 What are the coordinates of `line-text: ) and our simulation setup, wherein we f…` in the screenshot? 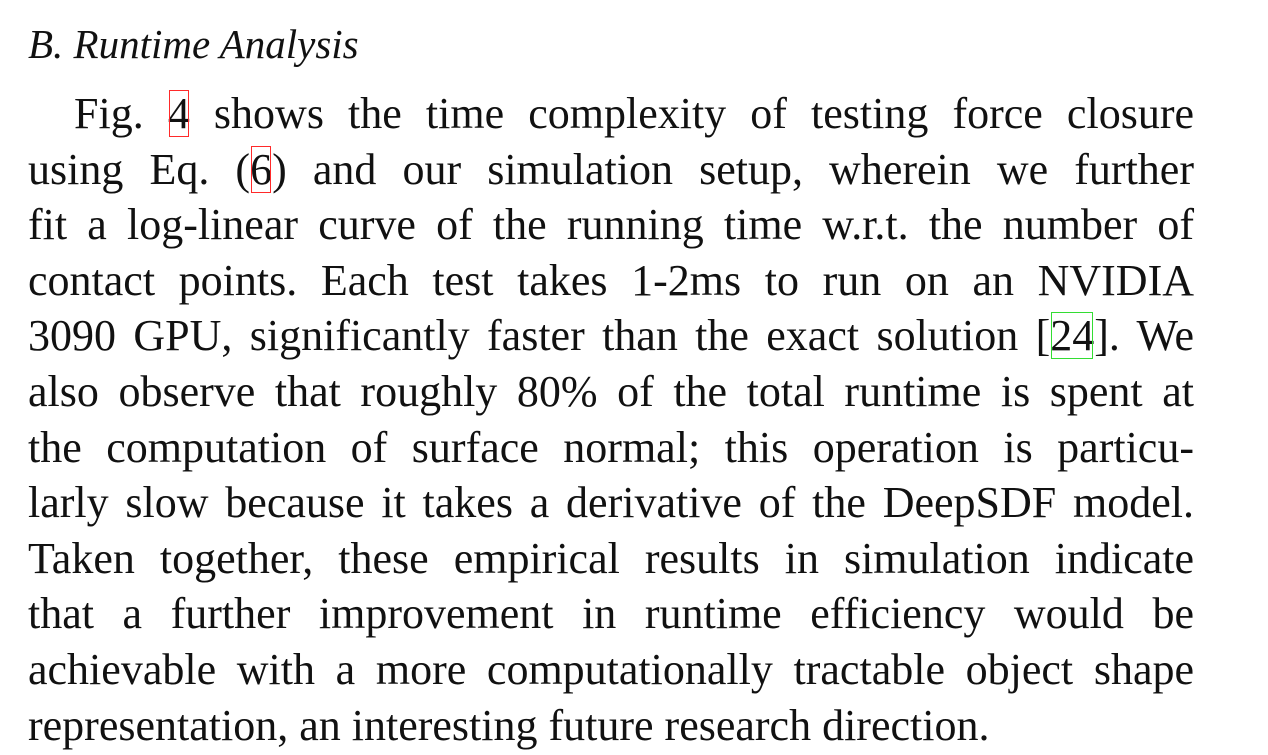 It's located at (733, 169).